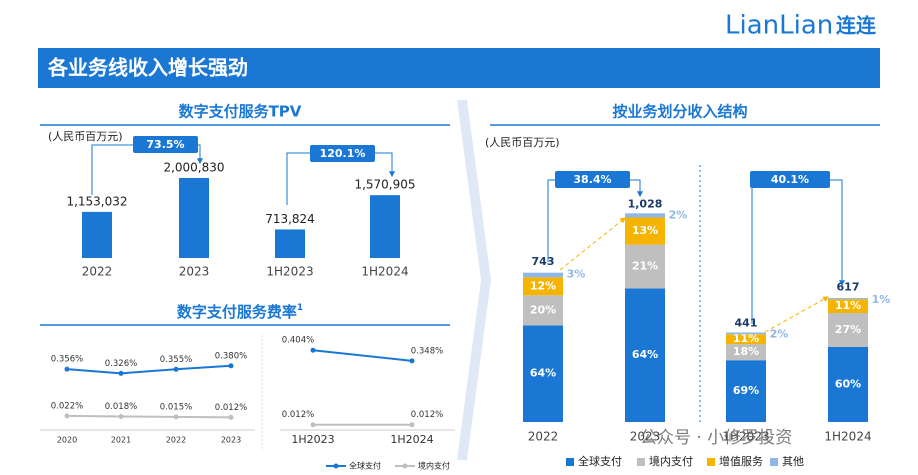 The width and height of the screenshot is (918, 475). What do you see at coordinates (474, 280) in the screenshot?
I see `separator` at bounding box center [474, 280].